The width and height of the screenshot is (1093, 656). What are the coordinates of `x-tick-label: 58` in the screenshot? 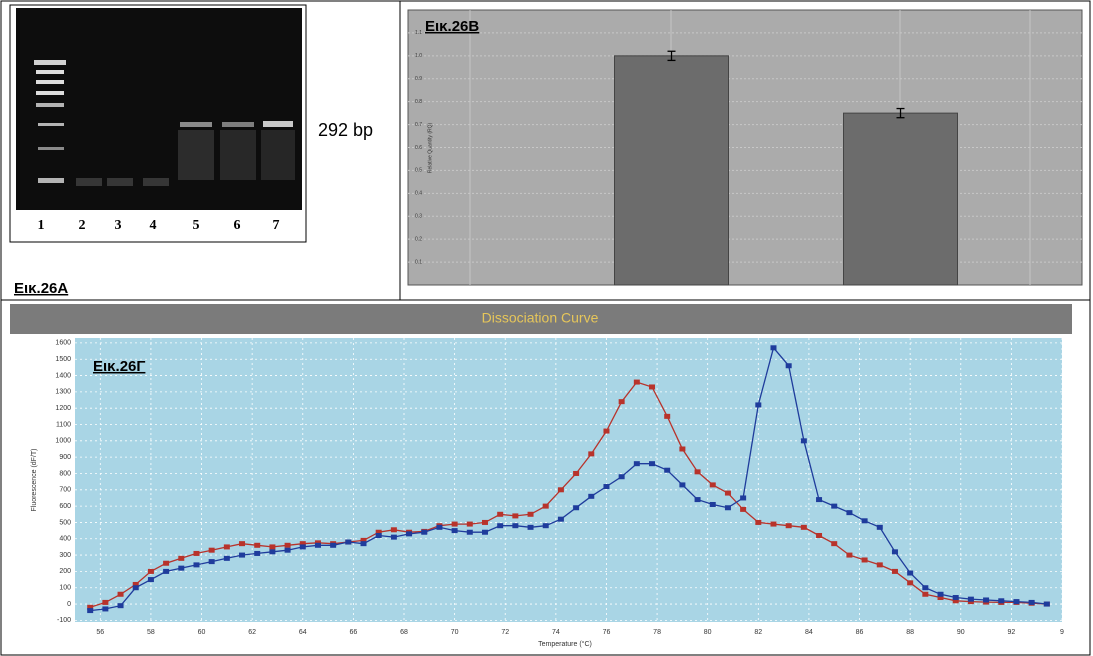 It's located at (151, 632).